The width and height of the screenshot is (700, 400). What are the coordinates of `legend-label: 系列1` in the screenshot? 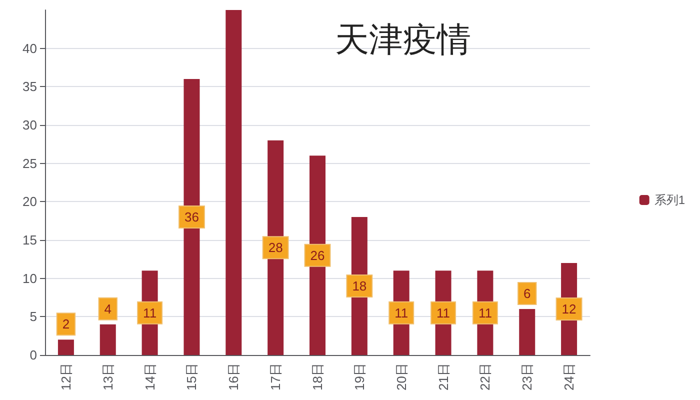 It's located at (670, 200).